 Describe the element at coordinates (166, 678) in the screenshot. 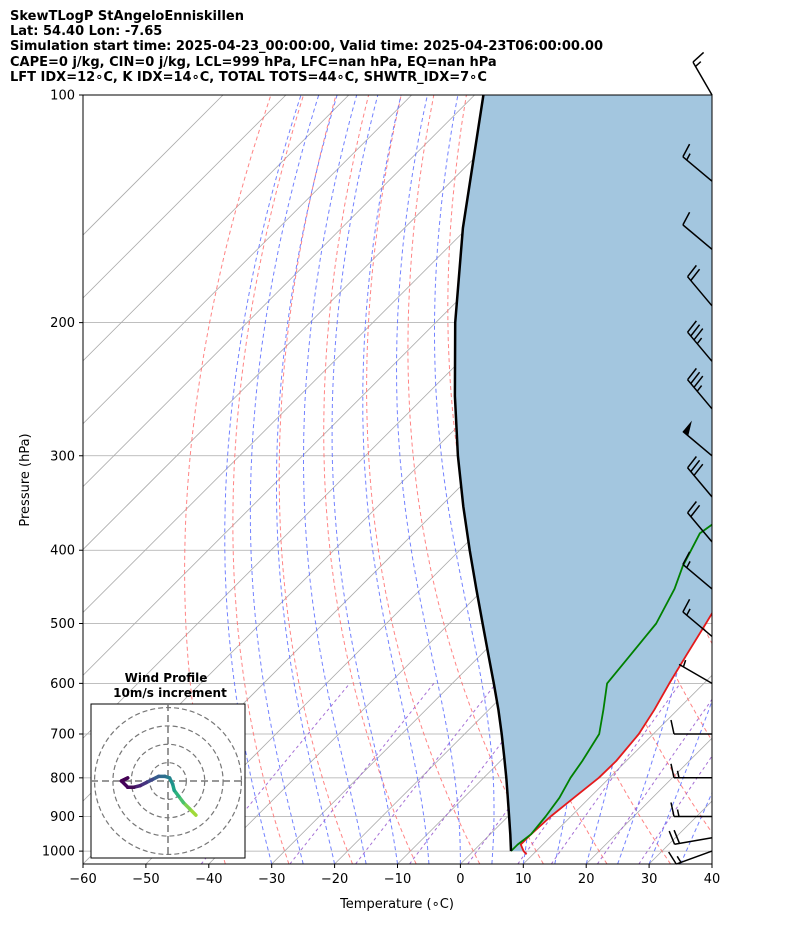

I see `hodograph-title: Wind Profile` at that location.